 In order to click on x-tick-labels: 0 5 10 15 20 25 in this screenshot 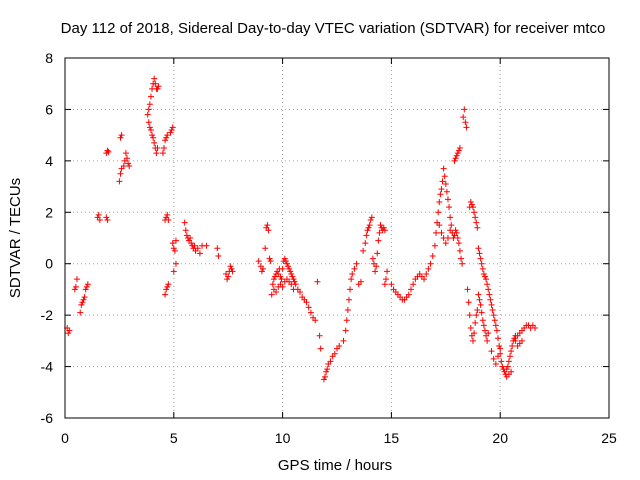, I will do `click(339, 438)`.